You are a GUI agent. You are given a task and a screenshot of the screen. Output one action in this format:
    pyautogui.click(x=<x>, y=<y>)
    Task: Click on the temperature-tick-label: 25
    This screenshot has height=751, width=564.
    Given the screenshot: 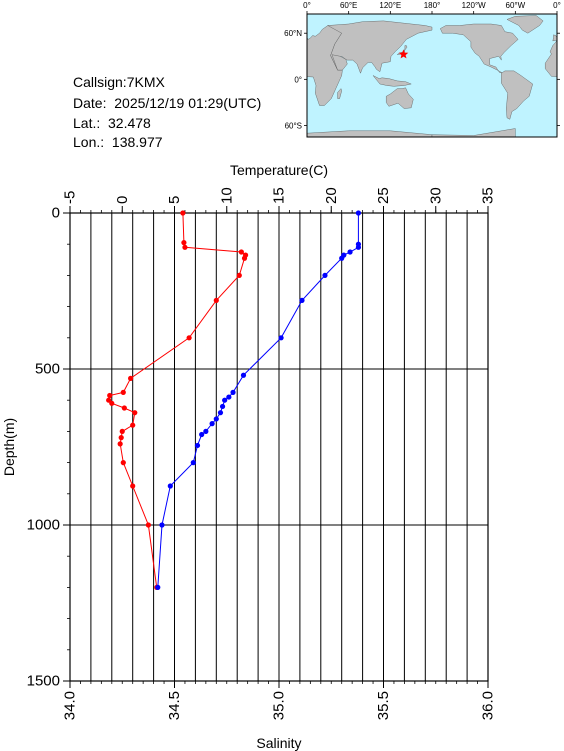 What is the action you would take?
    pyautogui.click(x=383, y=195)
    